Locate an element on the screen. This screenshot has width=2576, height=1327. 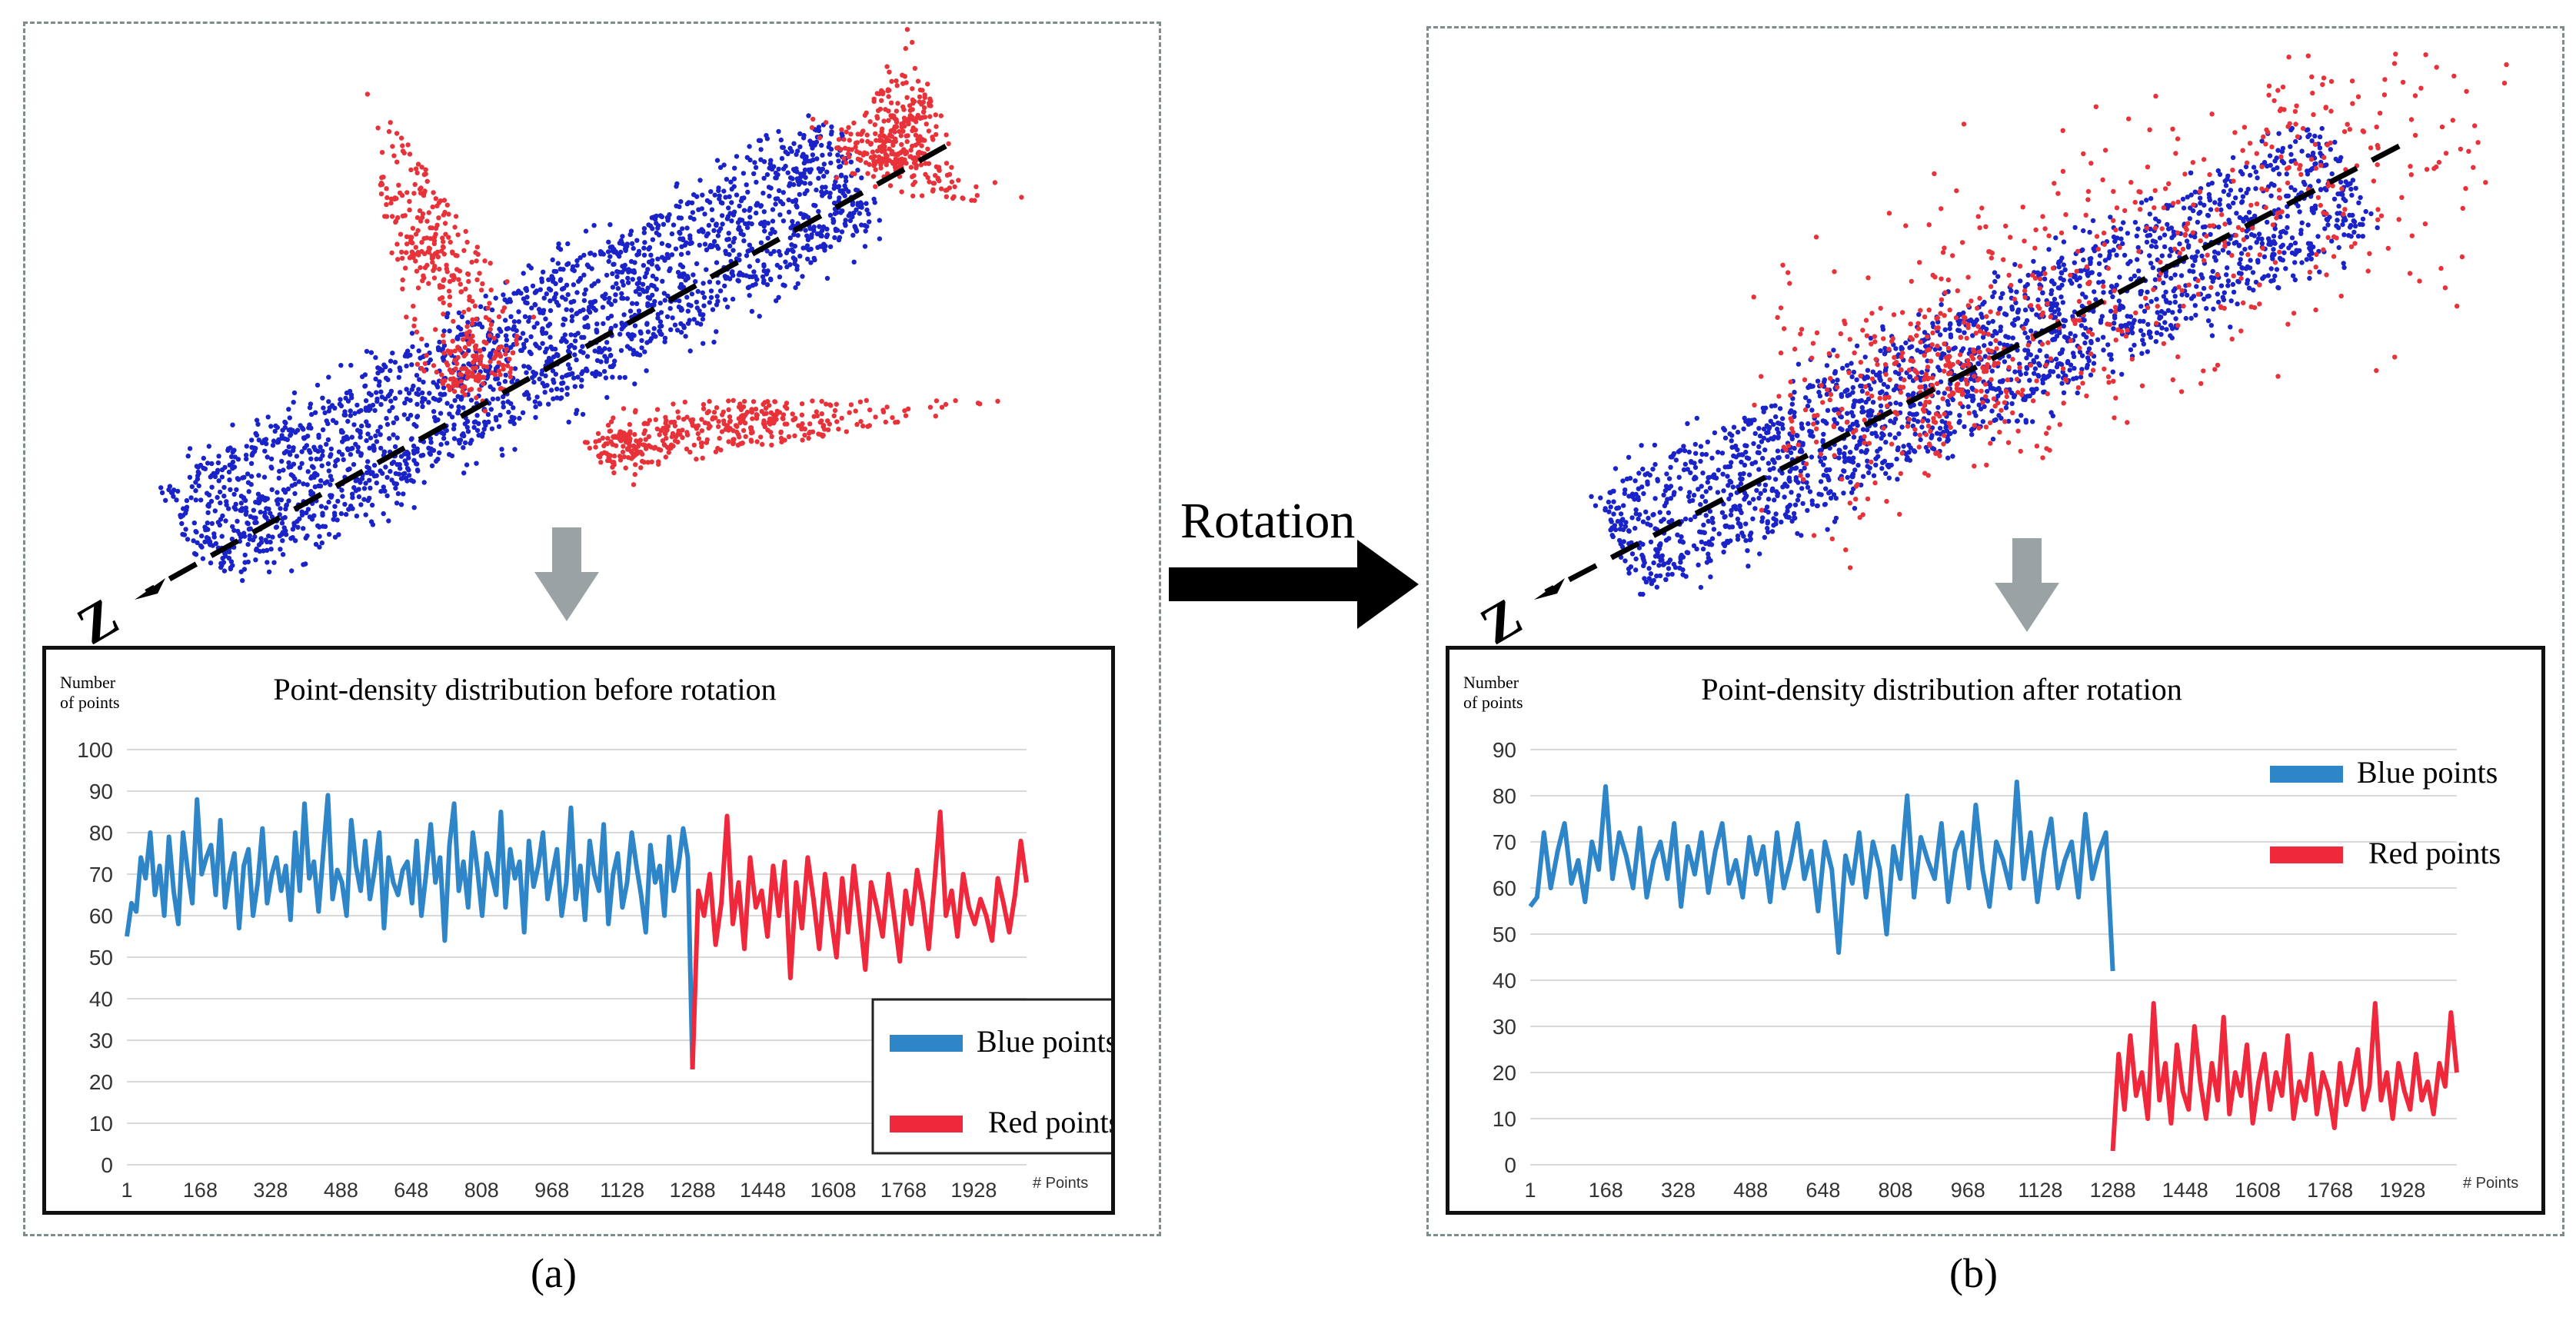
airplane-point-cloud-after-rotation is located at coordinates (2049, 324).